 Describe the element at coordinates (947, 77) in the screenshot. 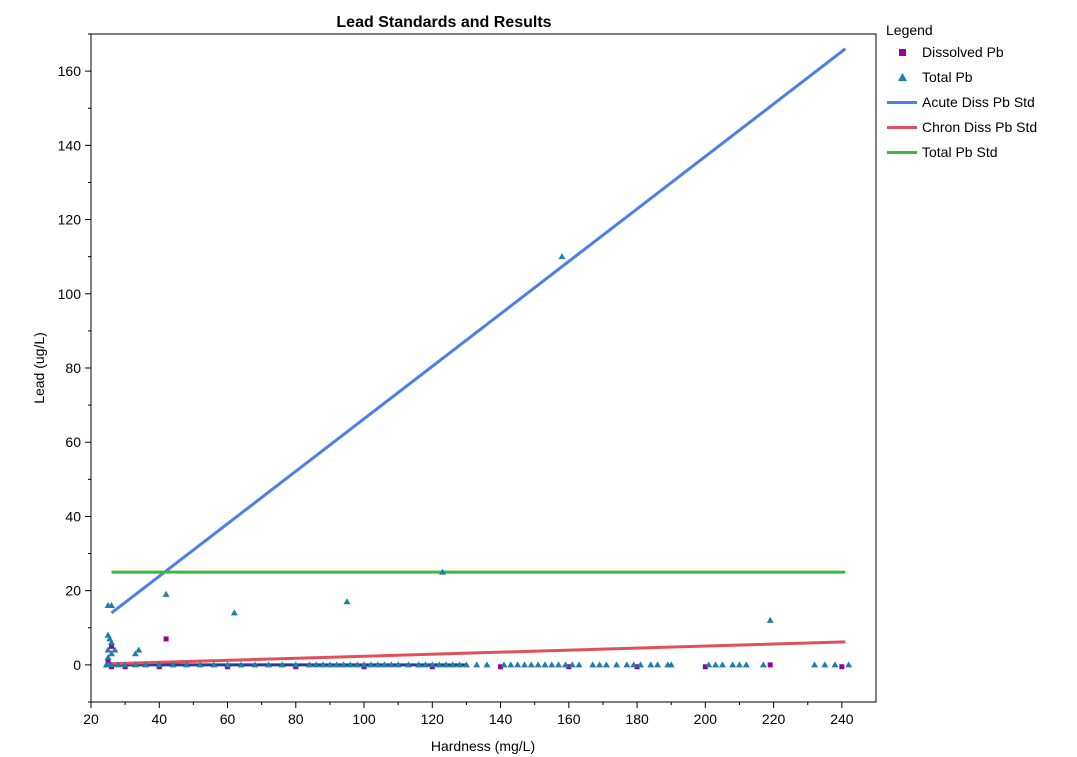

I see `legend-label: Total Pb` at that location.